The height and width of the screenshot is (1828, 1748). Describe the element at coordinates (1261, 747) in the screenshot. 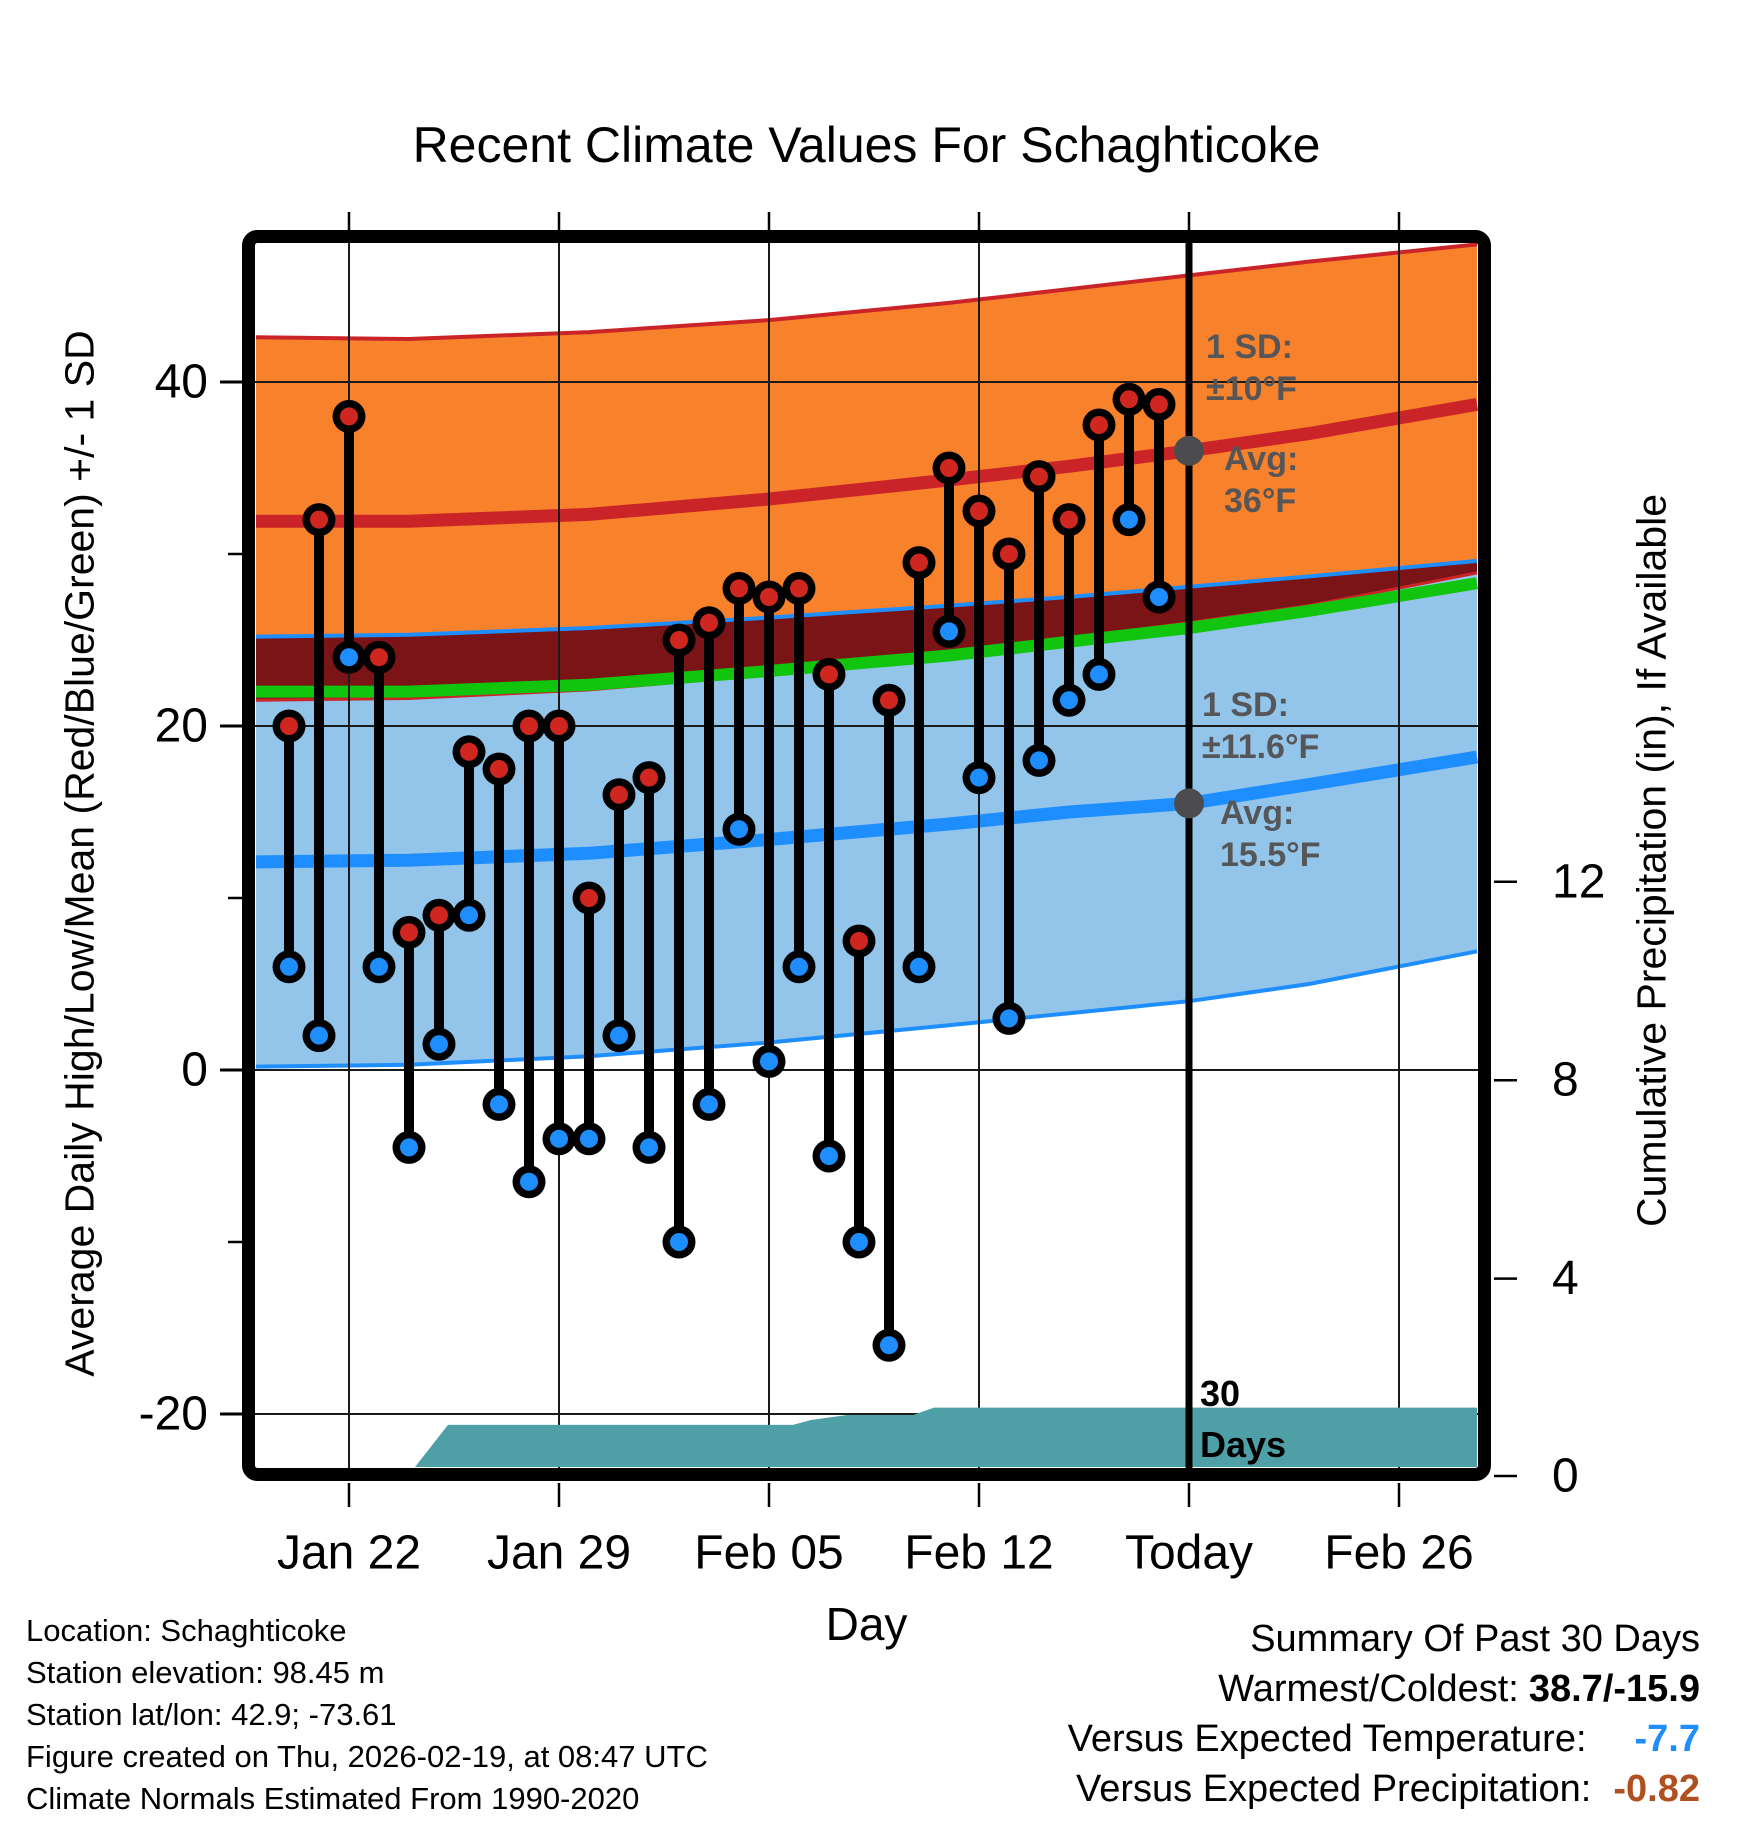

I see `low-sd-line2: ±11.6°F` at that location.